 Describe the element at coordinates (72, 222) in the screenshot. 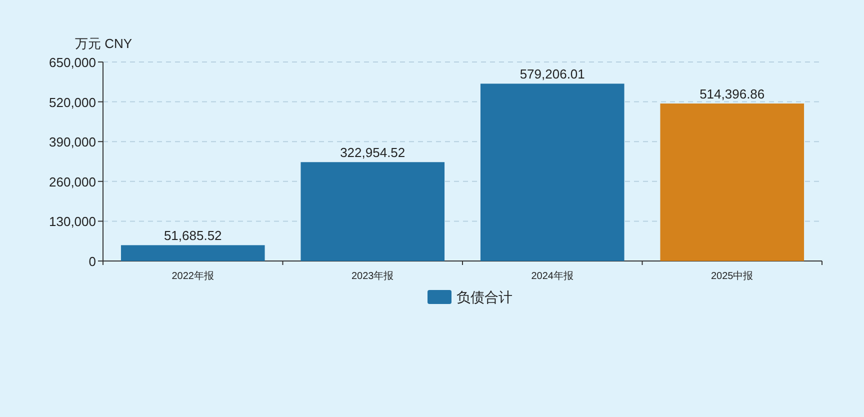

I see `y-tick-label: 130,000` at that location.